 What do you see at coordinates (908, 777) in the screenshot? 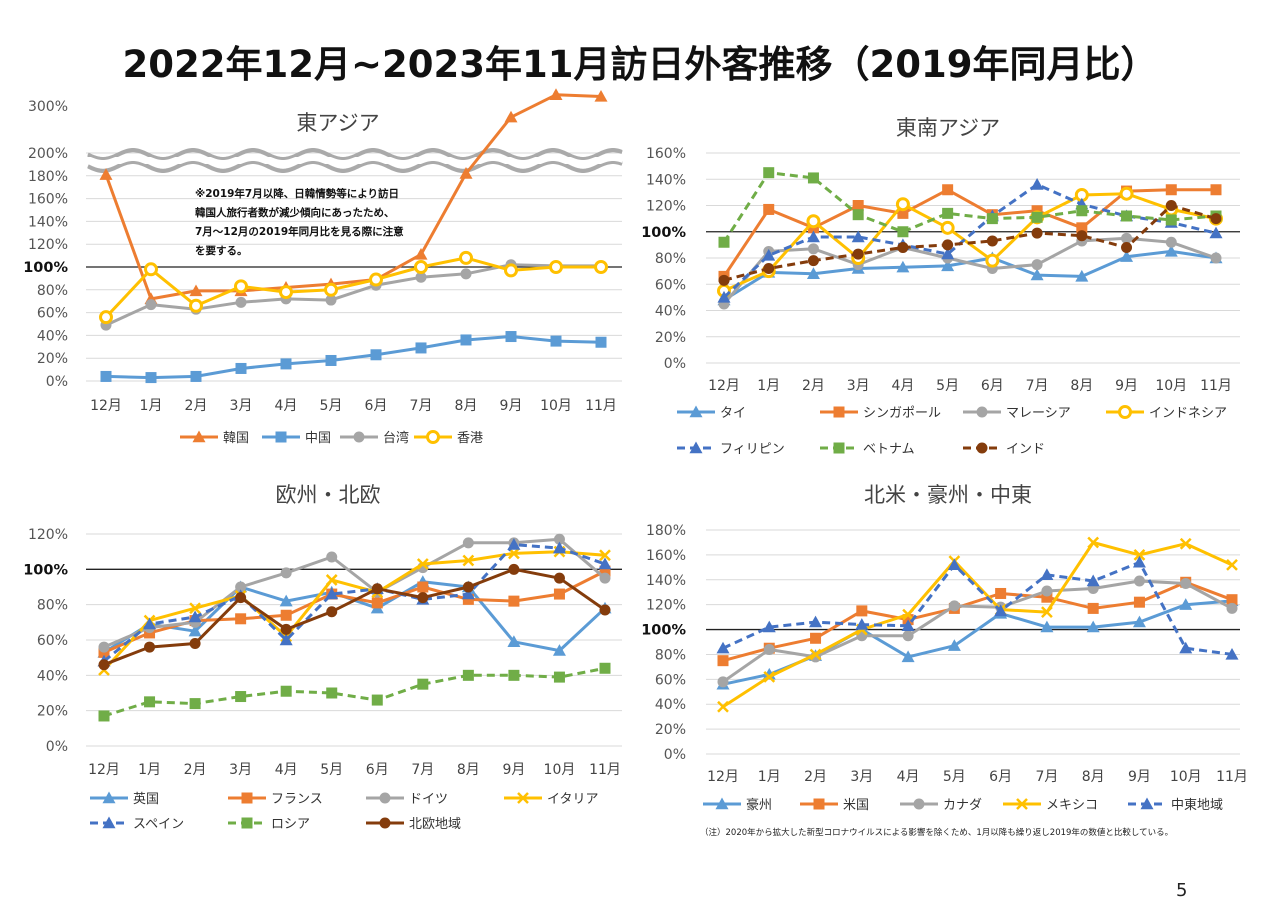
I see `x-tick-label: 4月` at bounding box center [908, 777].